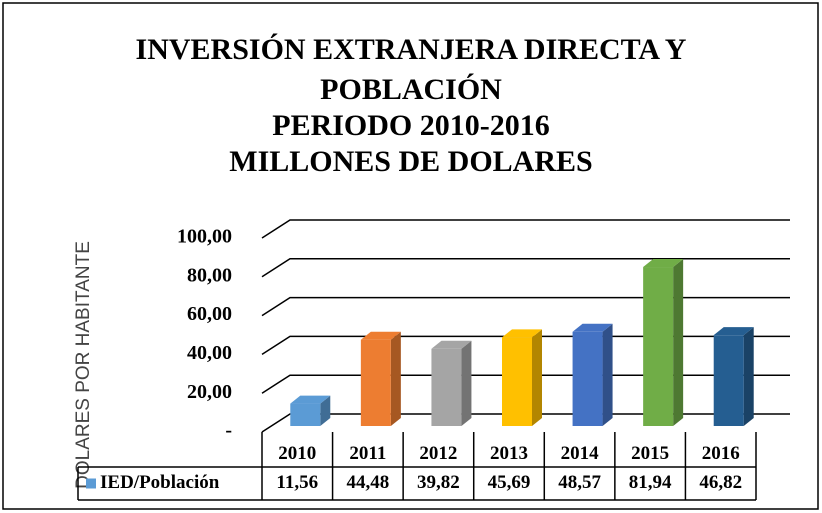 The height and width of the screenshot is (513, 822). What do you see at coordinates (209, 353) in the screenshot?
I see `y-tick-label: 40,00` at bounding box center [209, 353].